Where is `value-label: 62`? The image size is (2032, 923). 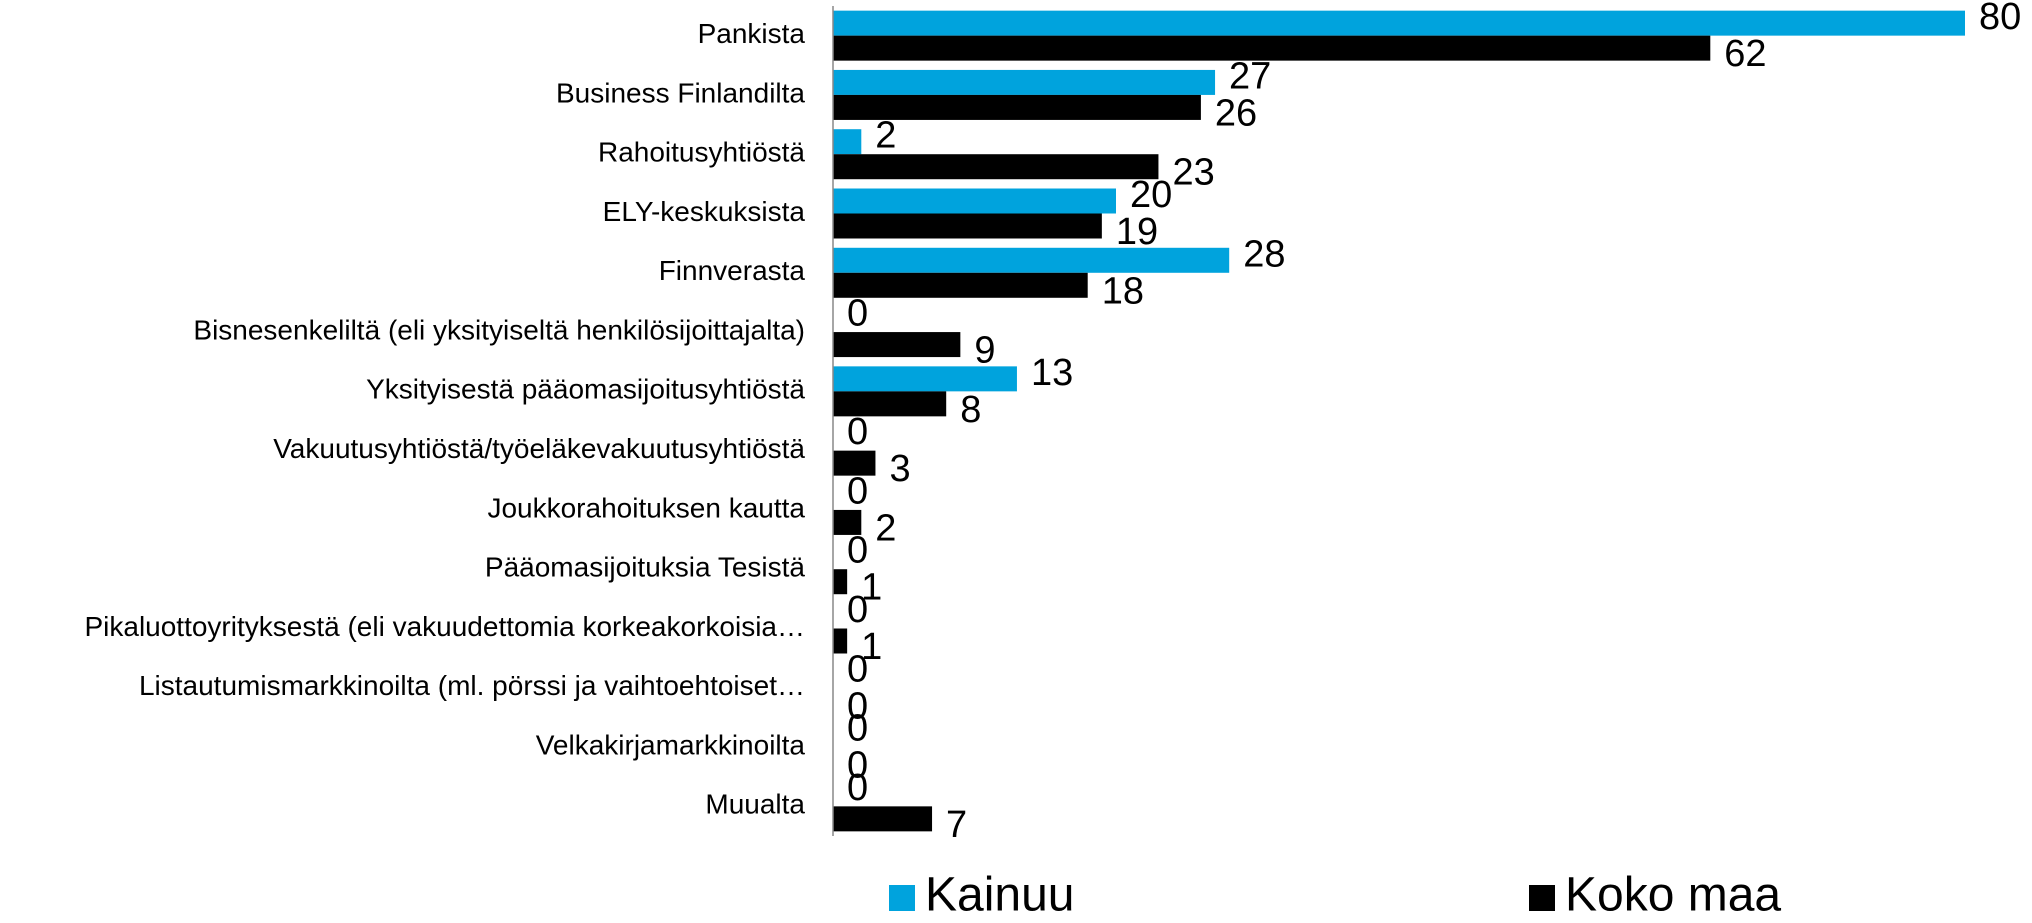
value-label: 62 is located at coordinates (1745, 54).